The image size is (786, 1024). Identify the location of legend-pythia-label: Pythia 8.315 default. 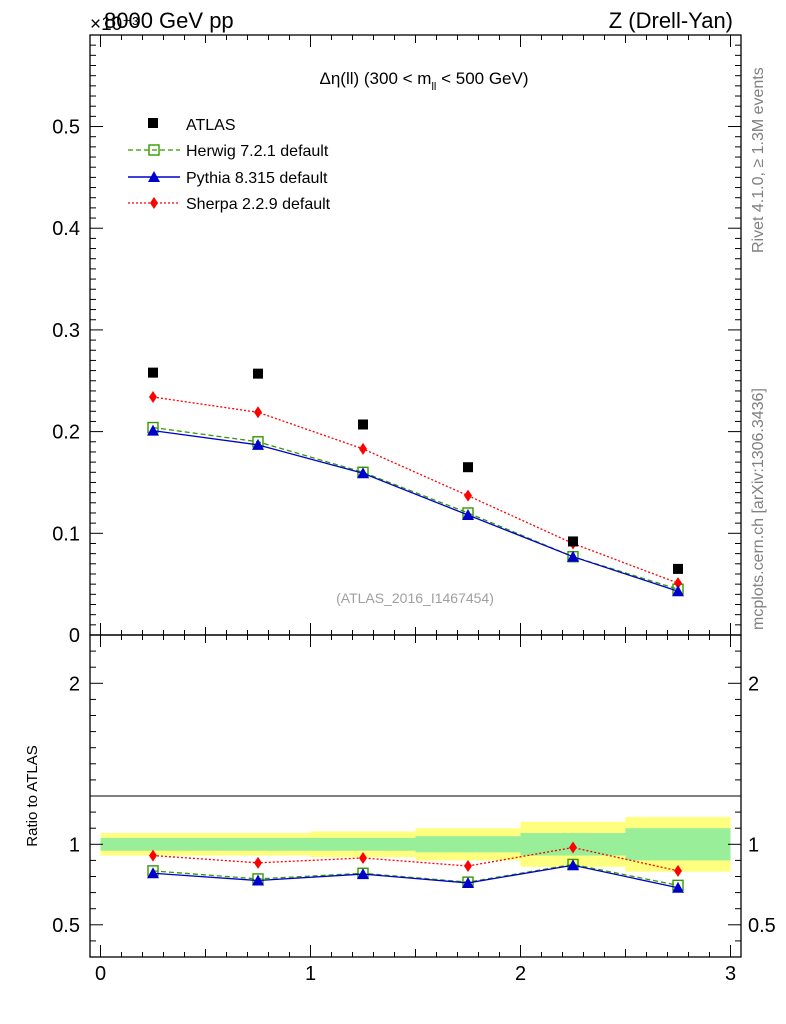
(257, 178).